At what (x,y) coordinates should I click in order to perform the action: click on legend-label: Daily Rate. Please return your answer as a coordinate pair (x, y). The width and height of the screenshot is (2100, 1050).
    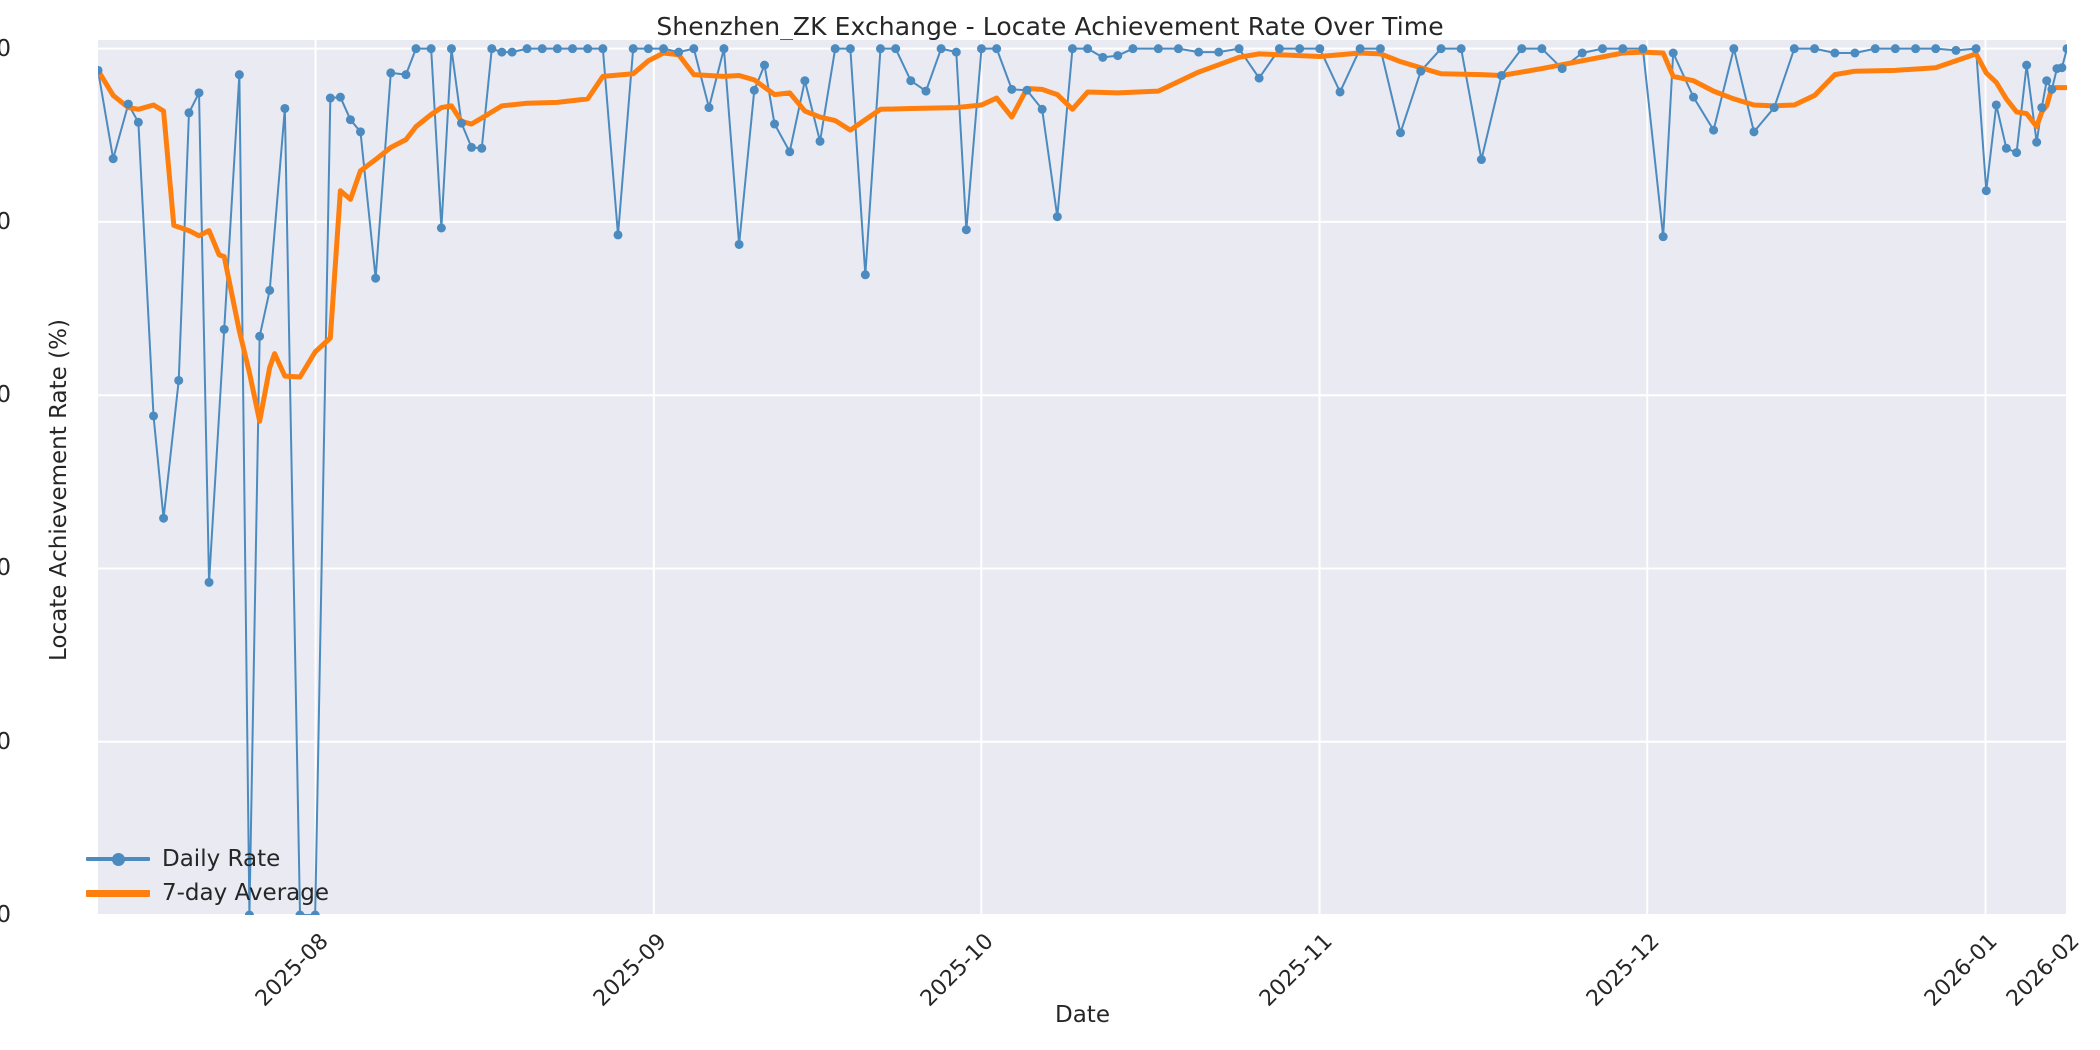
    Looking at the image, I should click on (221, 859).